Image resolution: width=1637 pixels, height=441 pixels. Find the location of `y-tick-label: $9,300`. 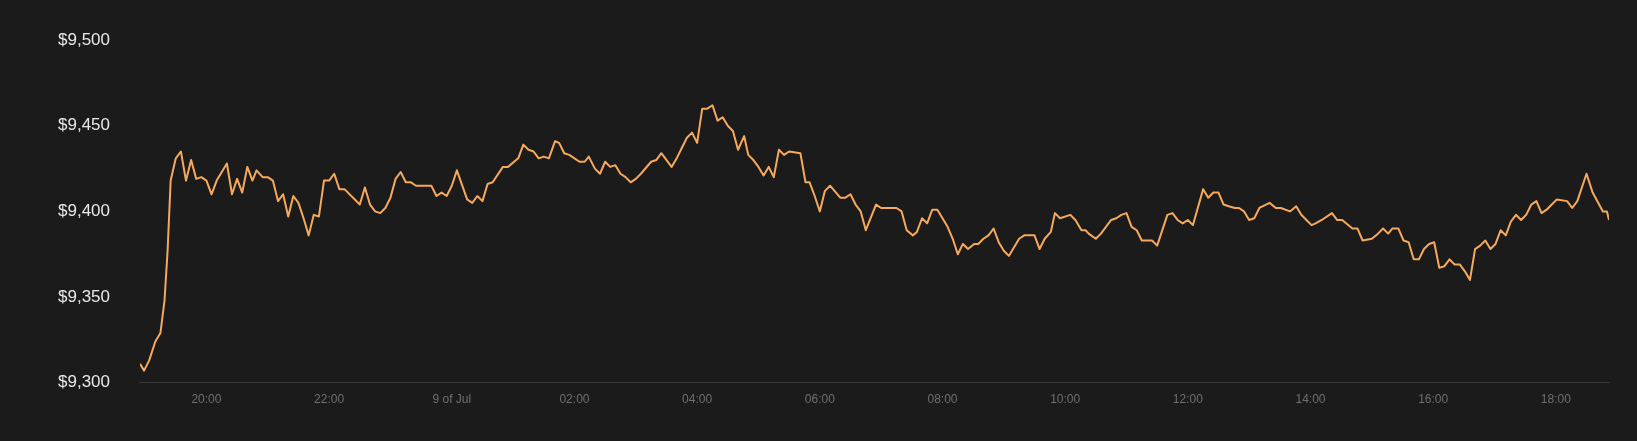

y-tick-label: $9,300 is located at coordinates (84, 382).